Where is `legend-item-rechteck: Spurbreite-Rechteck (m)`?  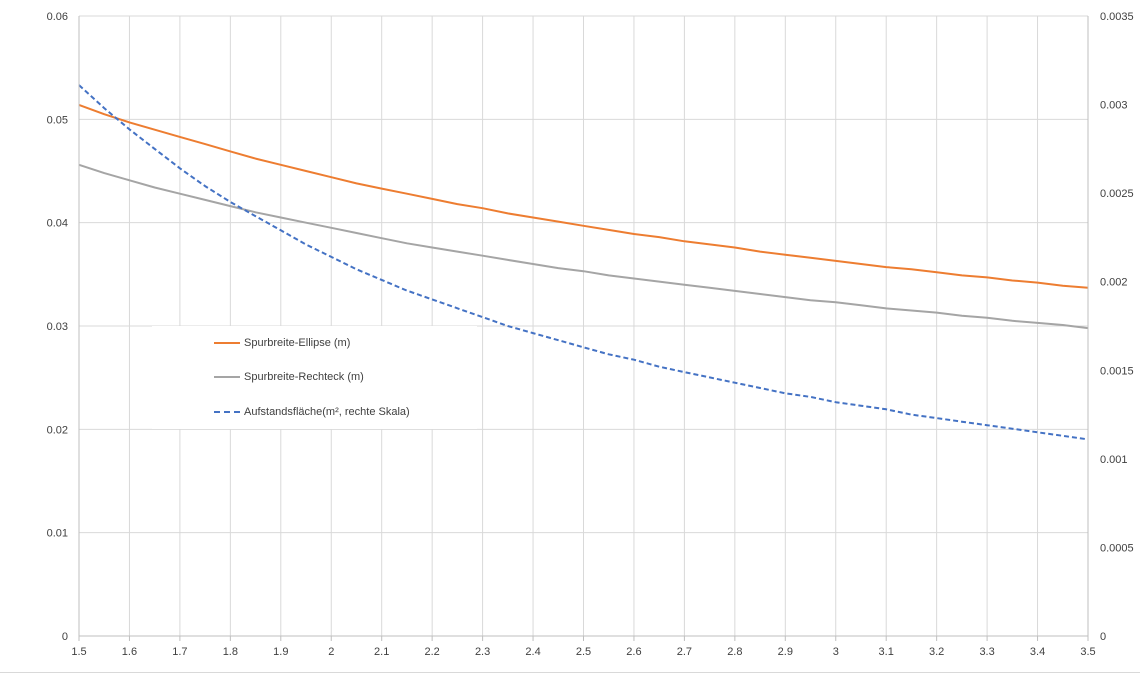
legend-item-rechteck: Spurbreite-Rechteck (m) is located at coordinates (289, 377).